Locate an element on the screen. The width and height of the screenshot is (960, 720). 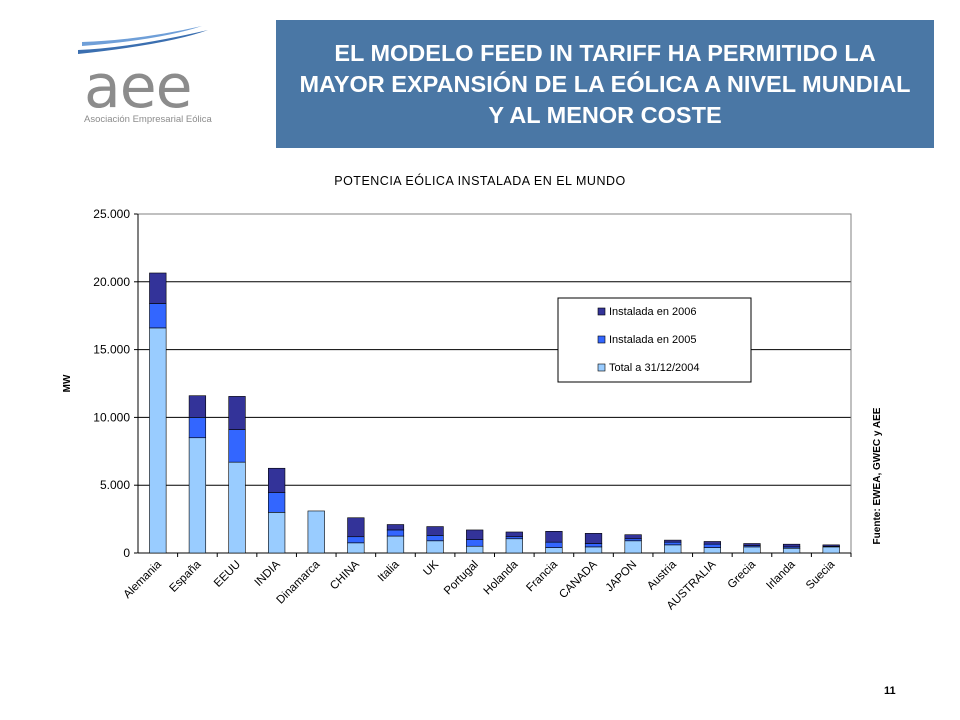
x-tick-label: CHINA is located at coordinates (345, 575).